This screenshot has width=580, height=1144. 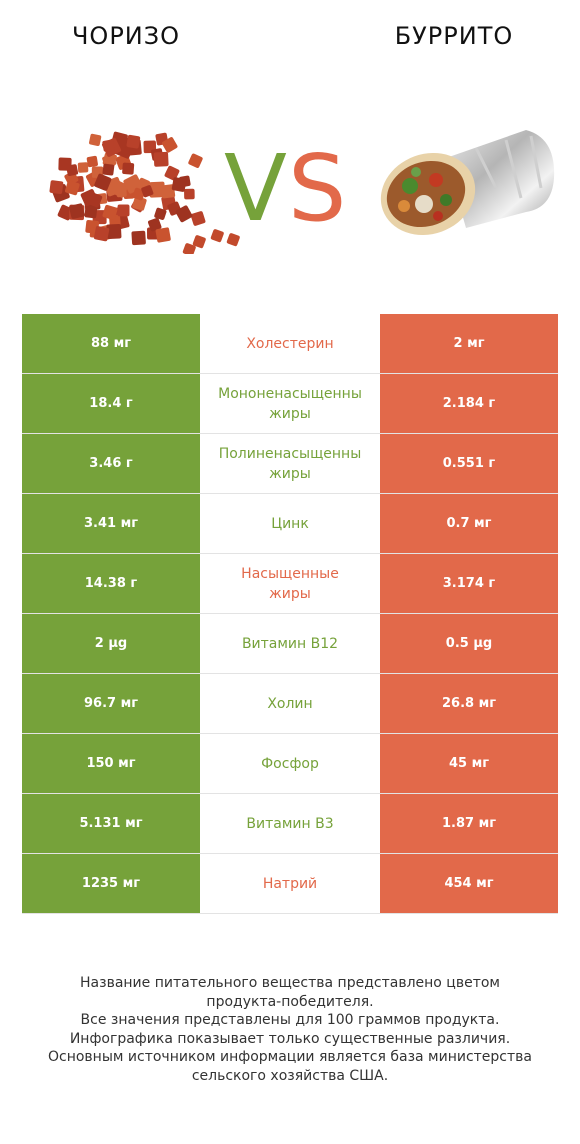 I want to click on right-value: 0.5 µg, so click(x=469, y=643).